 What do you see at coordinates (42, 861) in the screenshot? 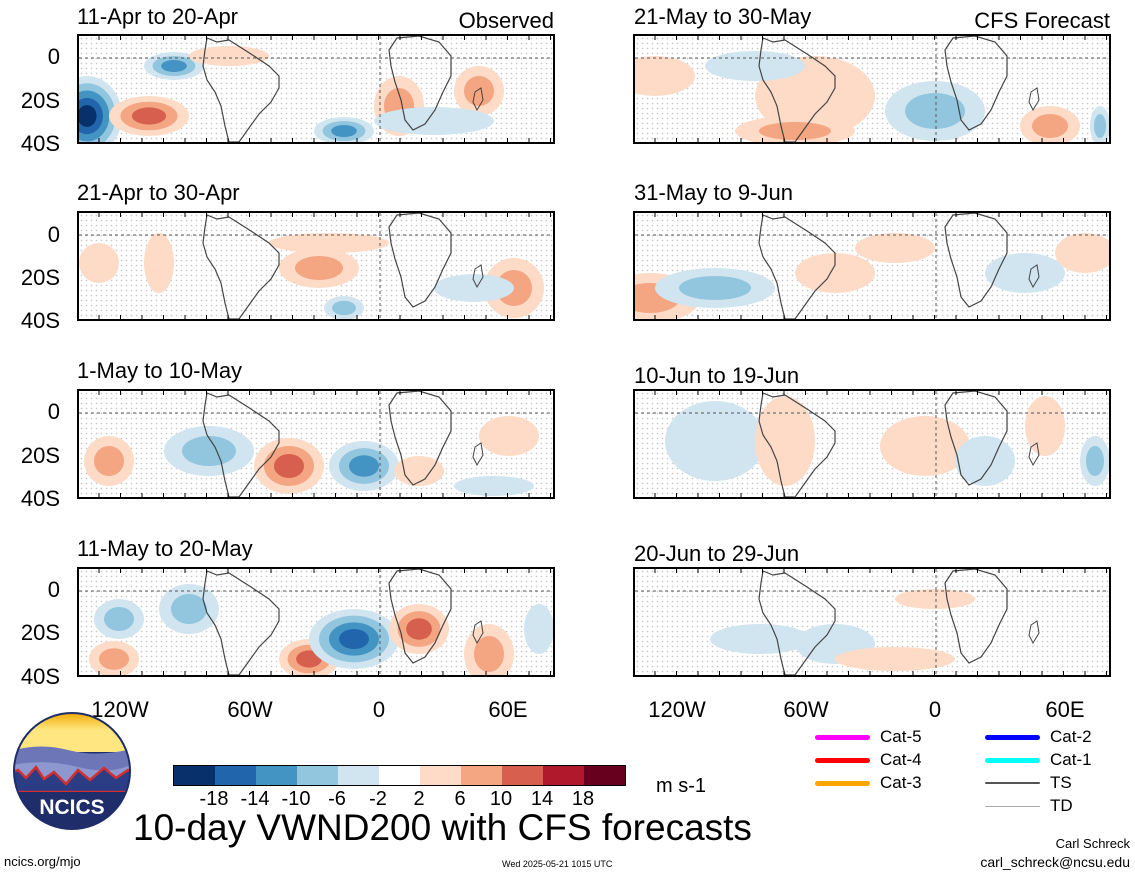
I see `footer-url: ncics.org/mjo` at bounding box center [42, 861].